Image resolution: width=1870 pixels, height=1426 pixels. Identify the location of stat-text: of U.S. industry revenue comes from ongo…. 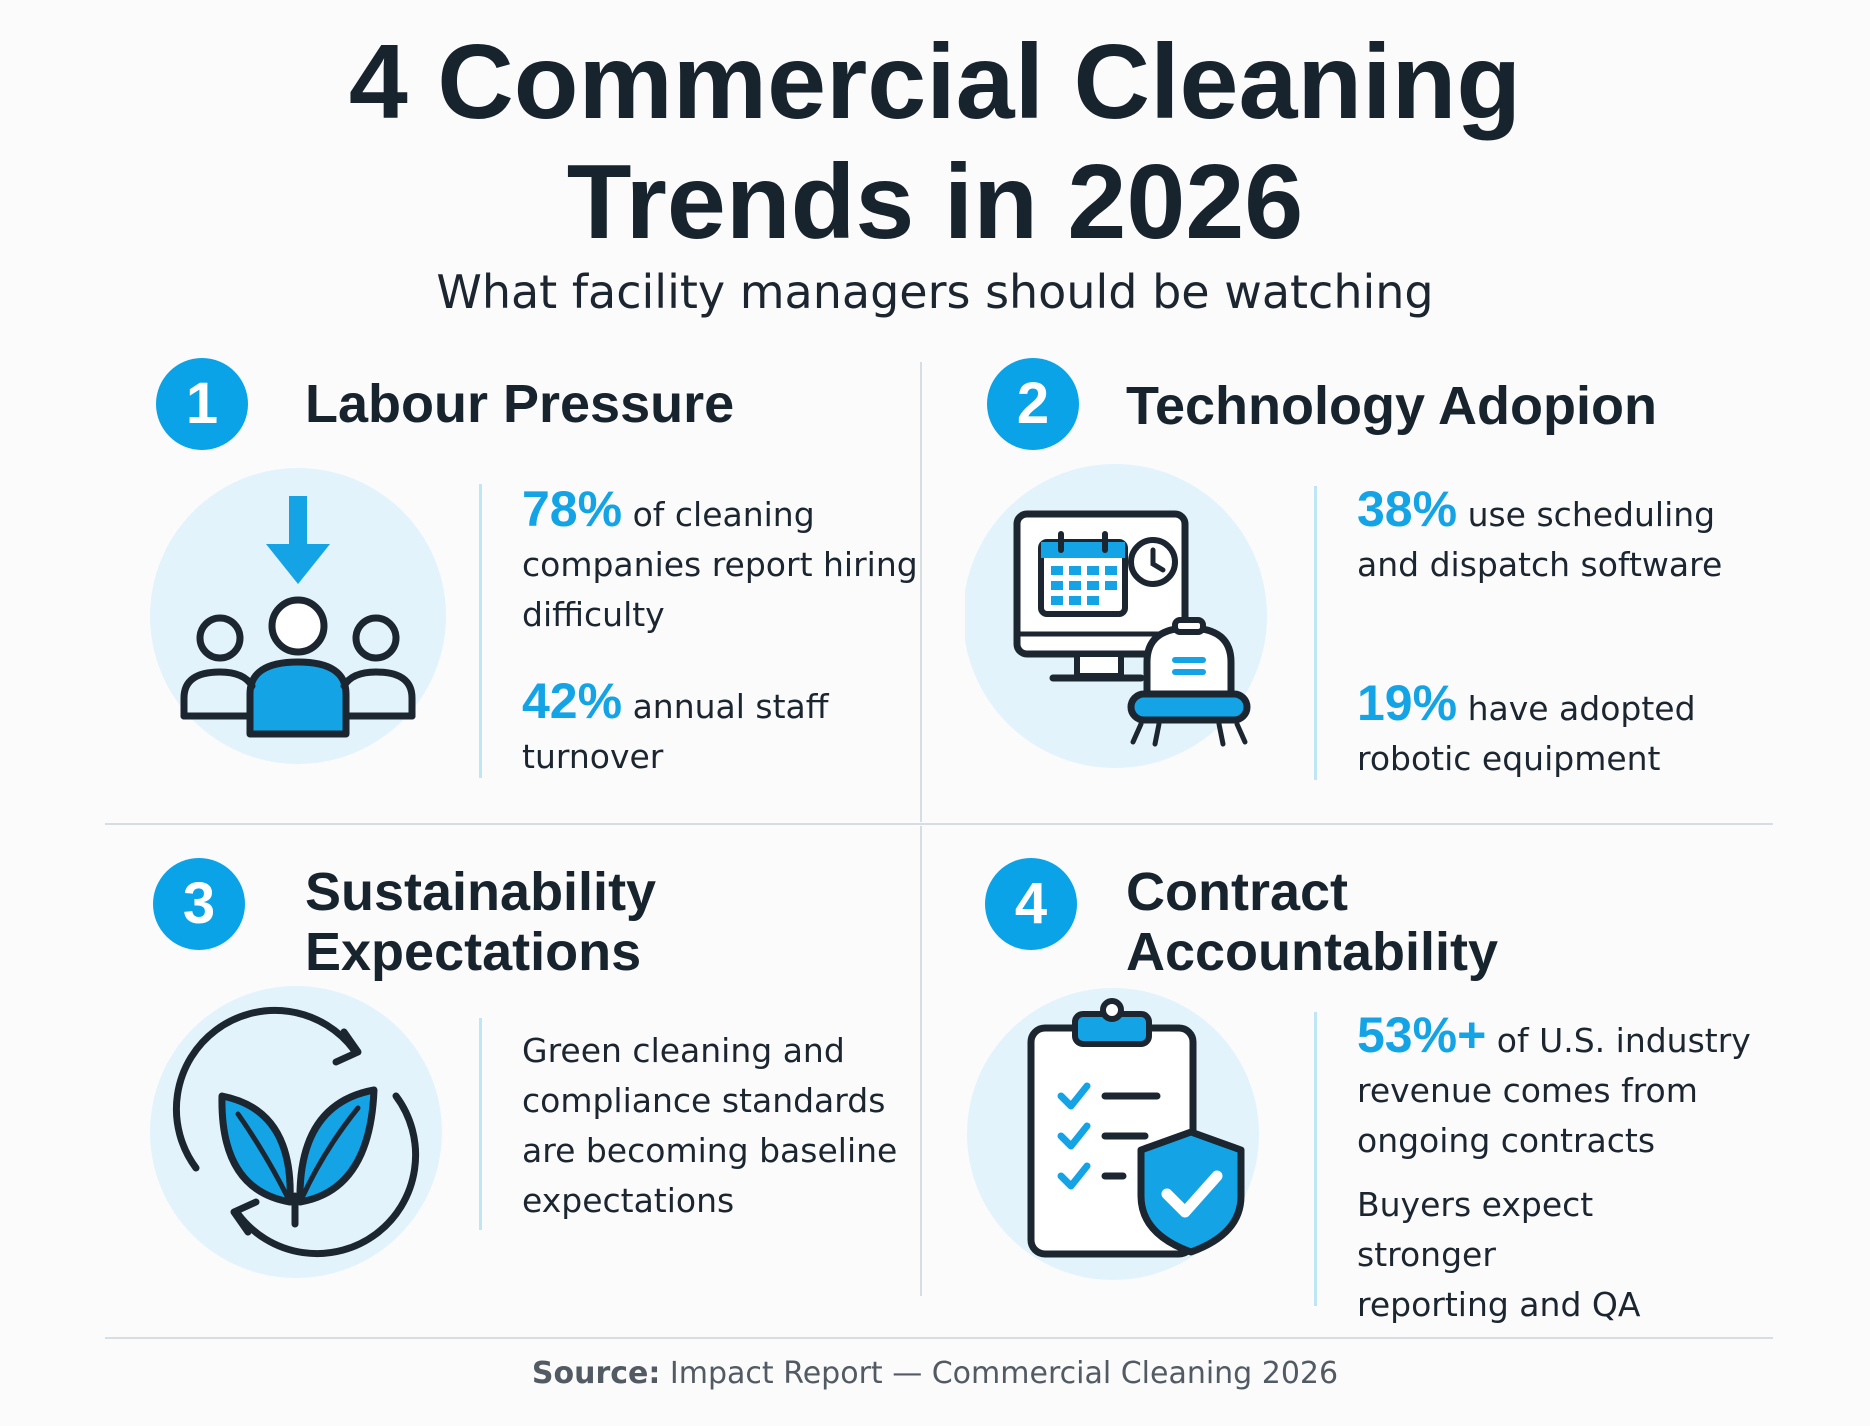
(1554, 1090).